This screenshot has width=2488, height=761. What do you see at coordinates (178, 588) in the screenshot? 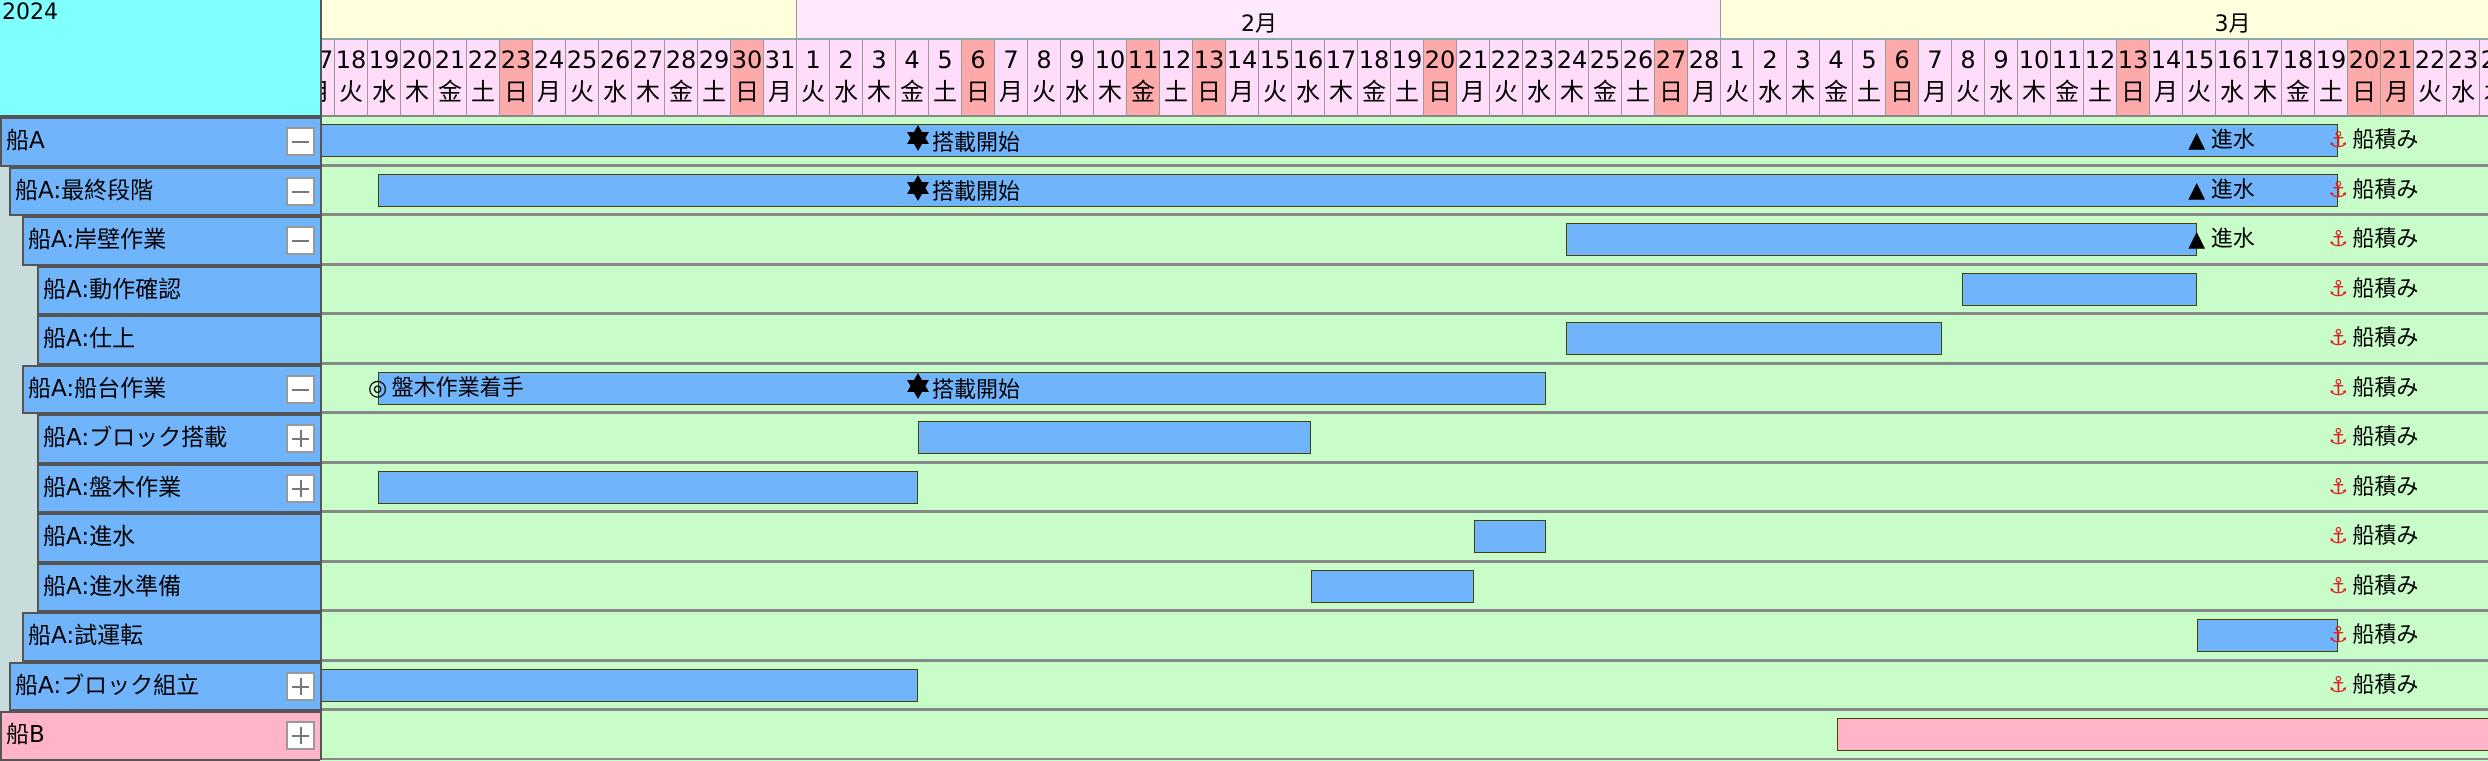
I see `task-tree-item: 船A:進水準備` at bounding box center [178, 588].